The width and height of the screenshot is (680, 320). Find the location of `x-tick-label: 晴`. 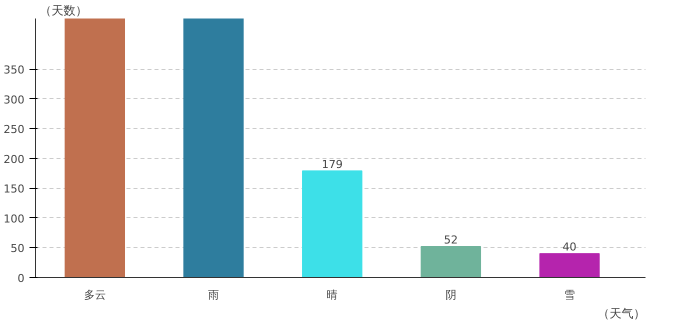

x-tick-label: 晴 is located at coordinates (332, 295).